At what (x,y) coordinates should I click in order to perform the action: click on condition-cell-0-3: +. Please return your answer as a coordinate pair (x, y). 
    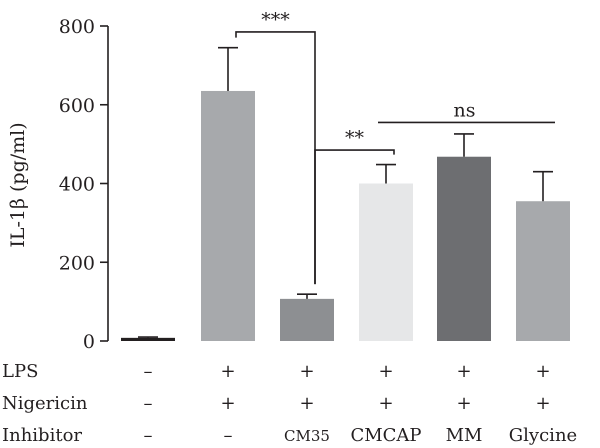
    Looking at the image, I should click on (385, 371).